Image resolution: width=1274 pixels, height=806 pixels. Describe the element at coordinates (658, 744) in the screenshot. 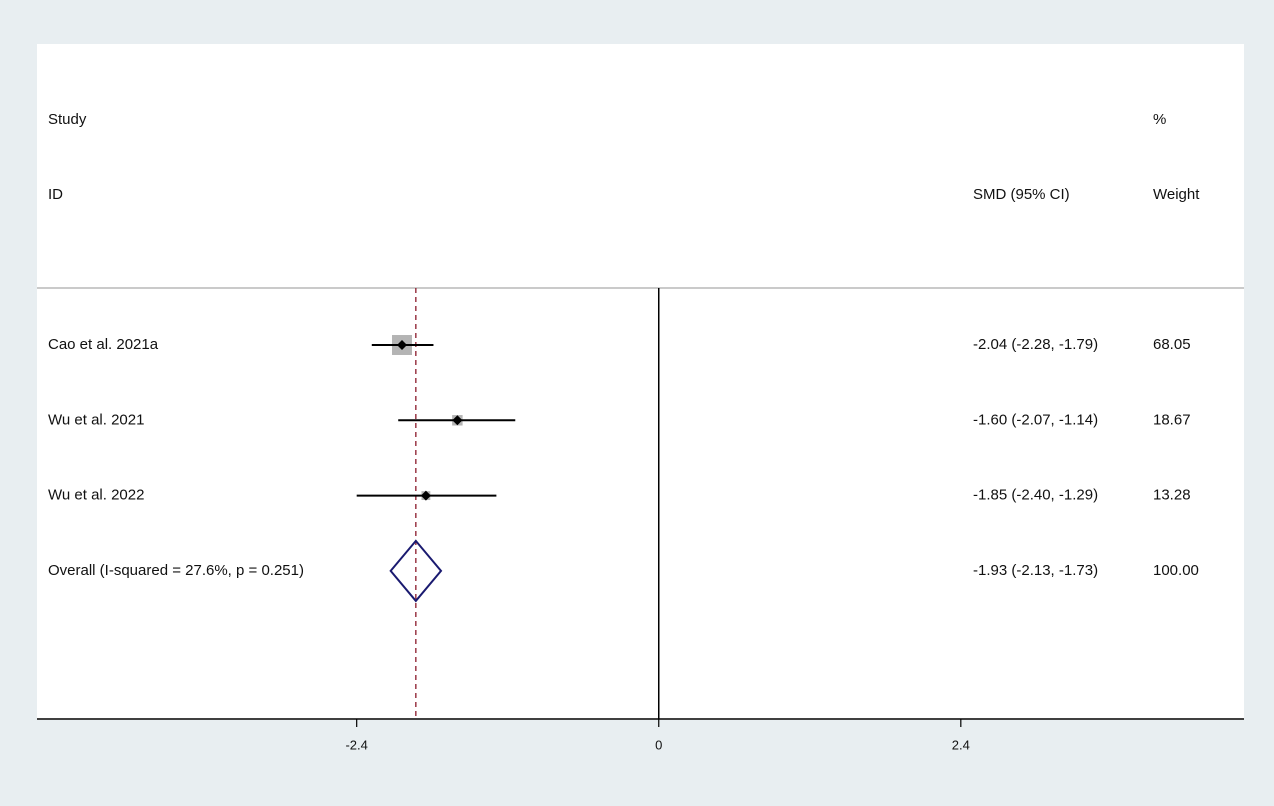

I see `x-tick-label: 0` at that location.